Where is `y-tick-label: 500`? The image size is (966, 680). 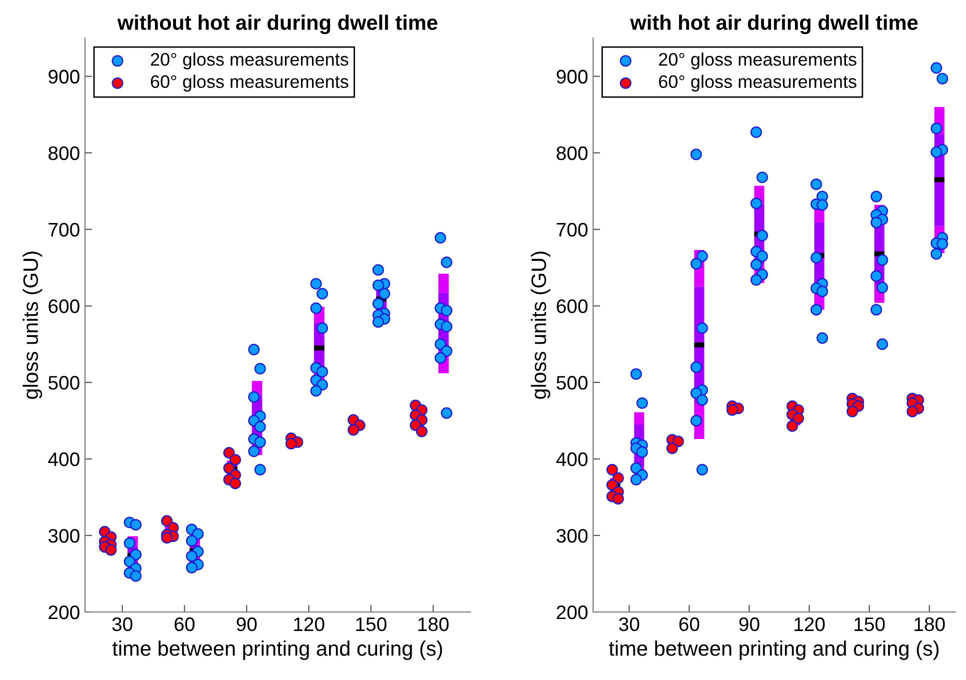
y-tick-label: 500 is located at coordinates (572, 383).